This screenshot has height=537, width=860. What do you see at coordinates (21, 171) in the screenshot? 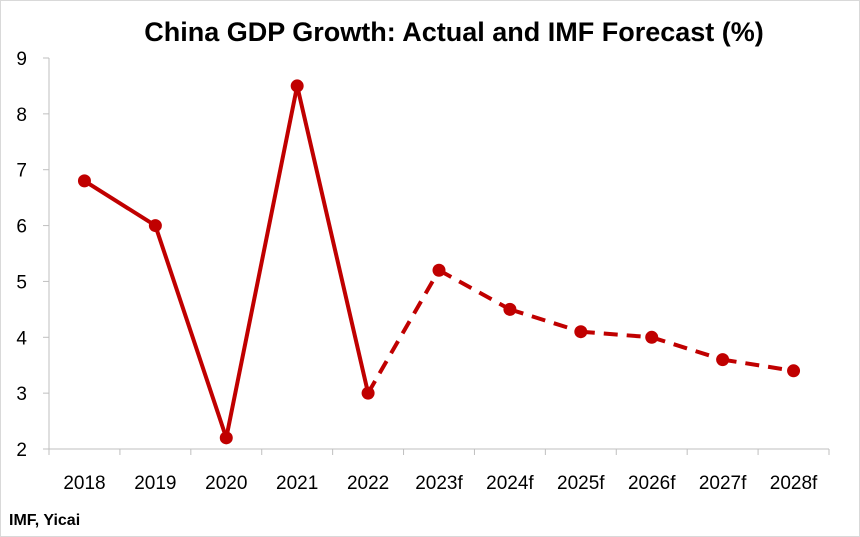
I see `y-tick-label: 7` at bounding box center [21, 171].